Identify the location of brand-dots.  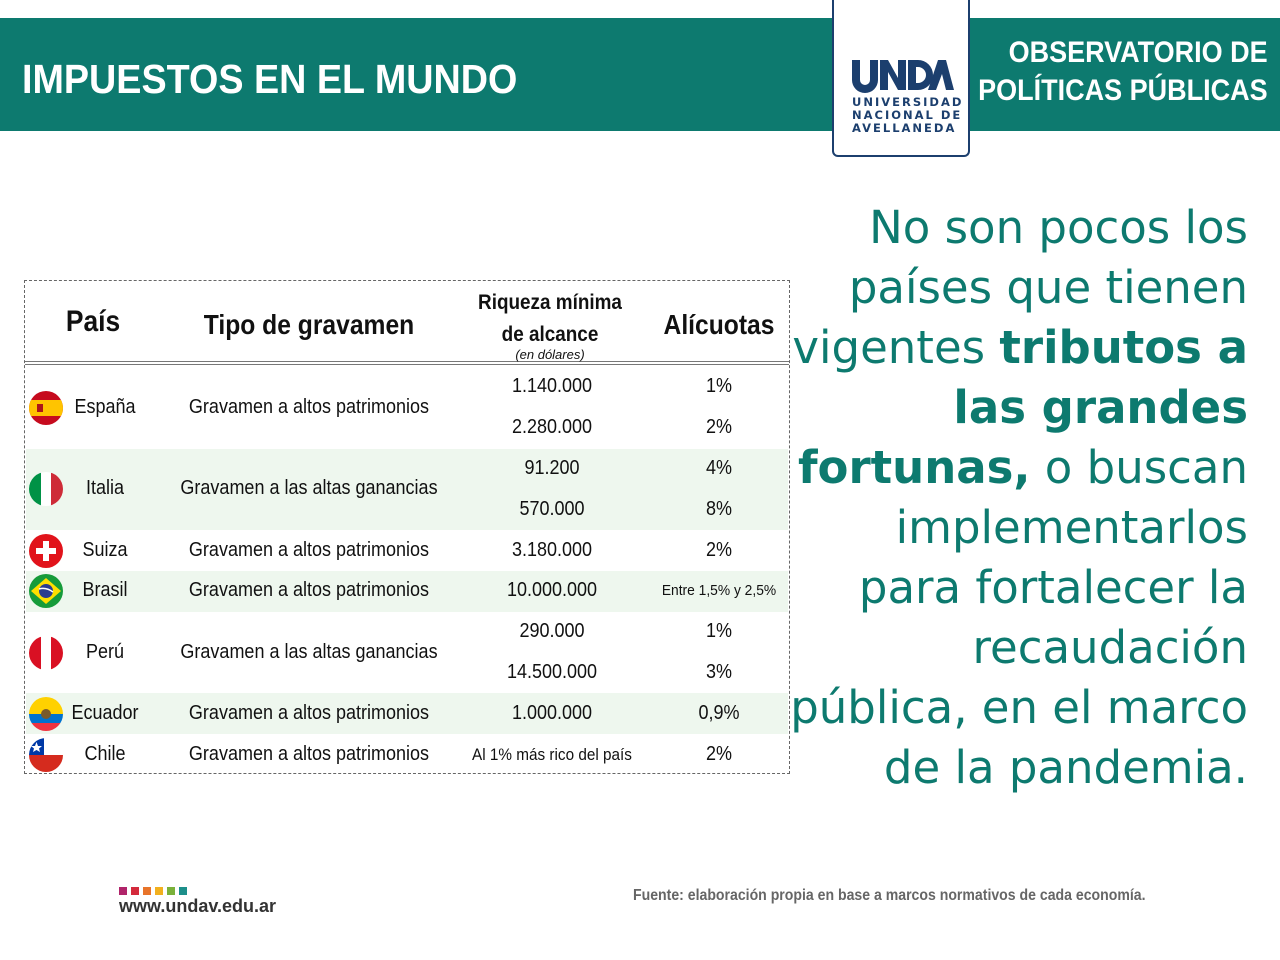
(155, 888).